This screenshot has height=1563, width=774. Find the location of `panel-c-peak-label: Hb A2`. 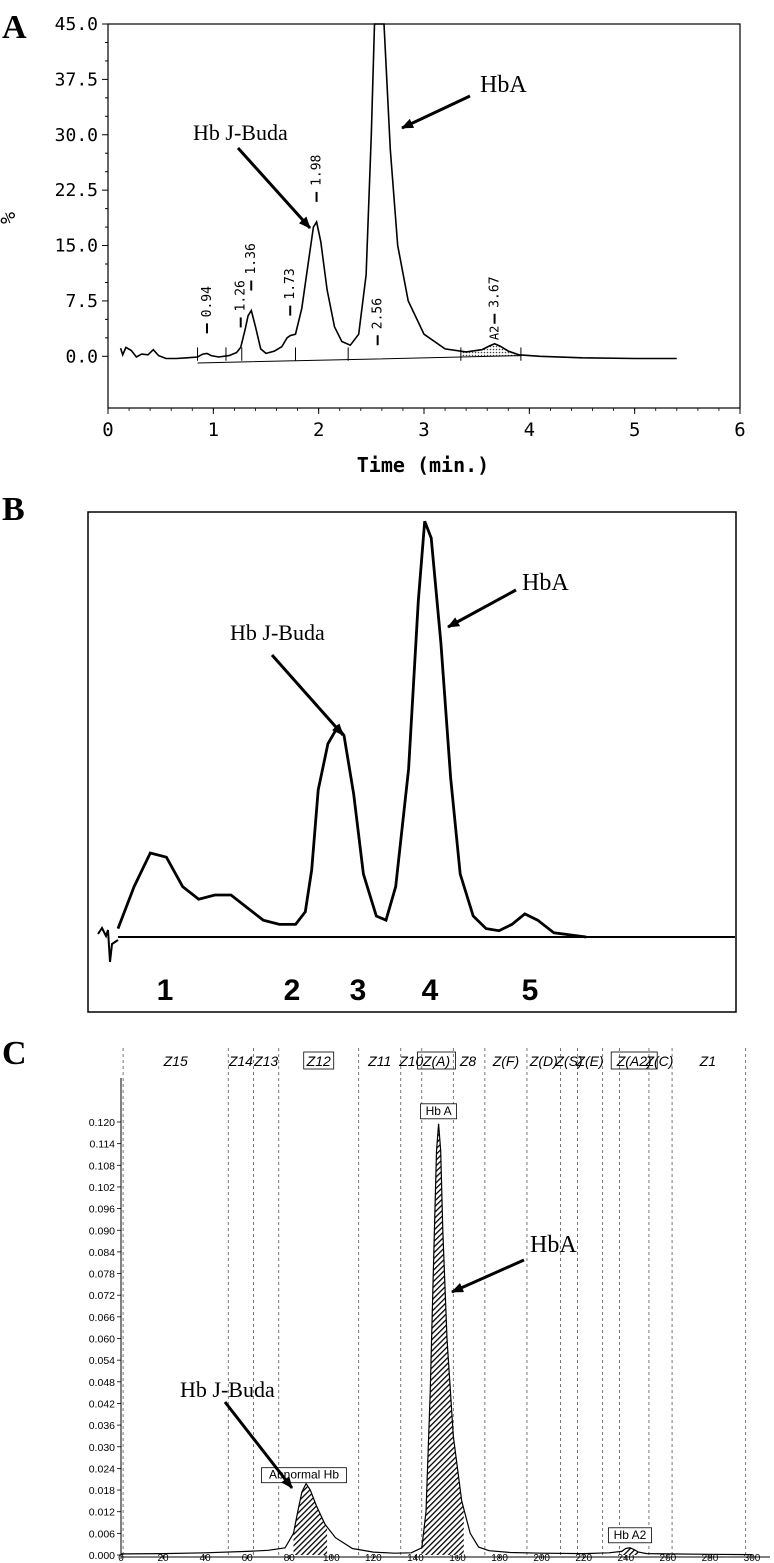

panel-c-peak-label: Hb A2 is located at coordinates (630, 1535).